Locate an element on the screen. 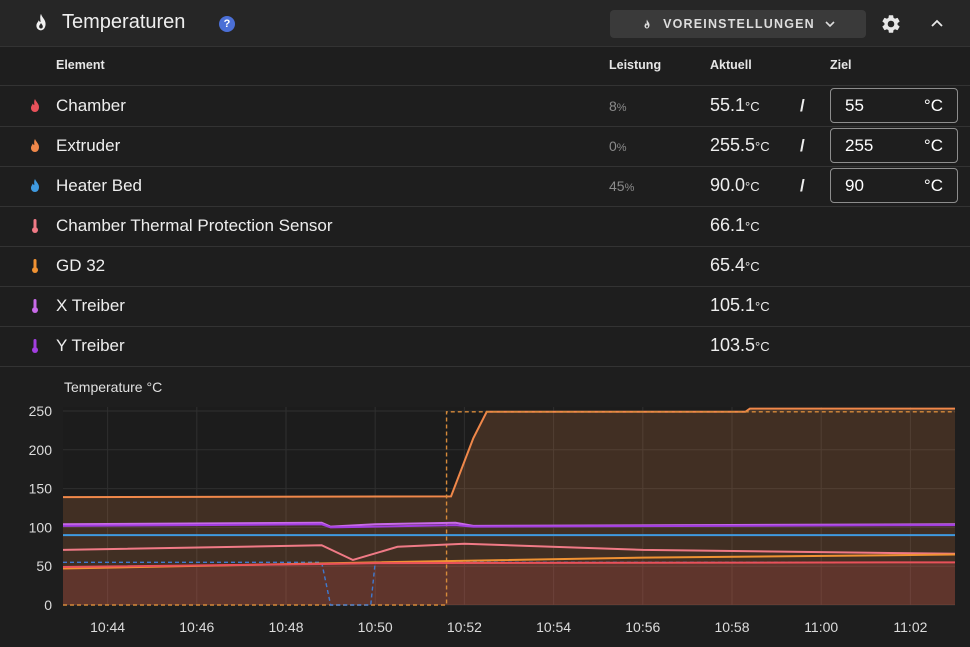 Image resolution: width=970 pixels, height=647 pixels. x-tick-label: 10:54 is located at coordinates (553, 627).